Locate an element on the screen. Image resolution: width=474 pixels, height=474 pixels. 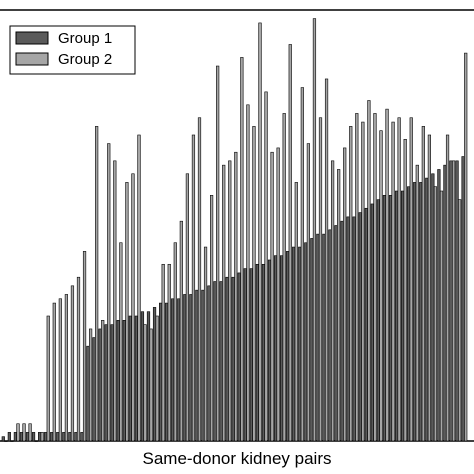
legend-label-1: Group 1 is located at coordinates (85, 38).